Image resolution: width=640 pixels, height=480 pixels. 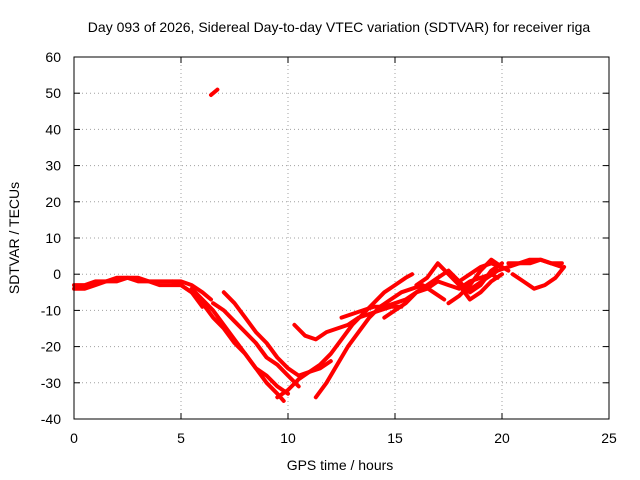 What do you see at coordinates (14, 238) in the screenshot?
I see `y-axis-label: SDTVAR / TECUs` at bounding box center [14, 238].